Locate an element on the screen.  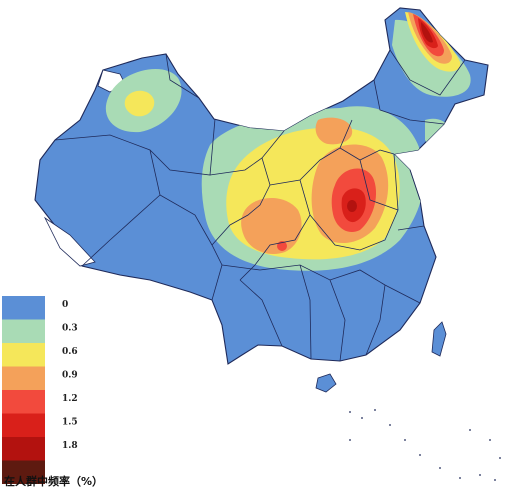
band-0-9-north is located at coordinates (334, 131).